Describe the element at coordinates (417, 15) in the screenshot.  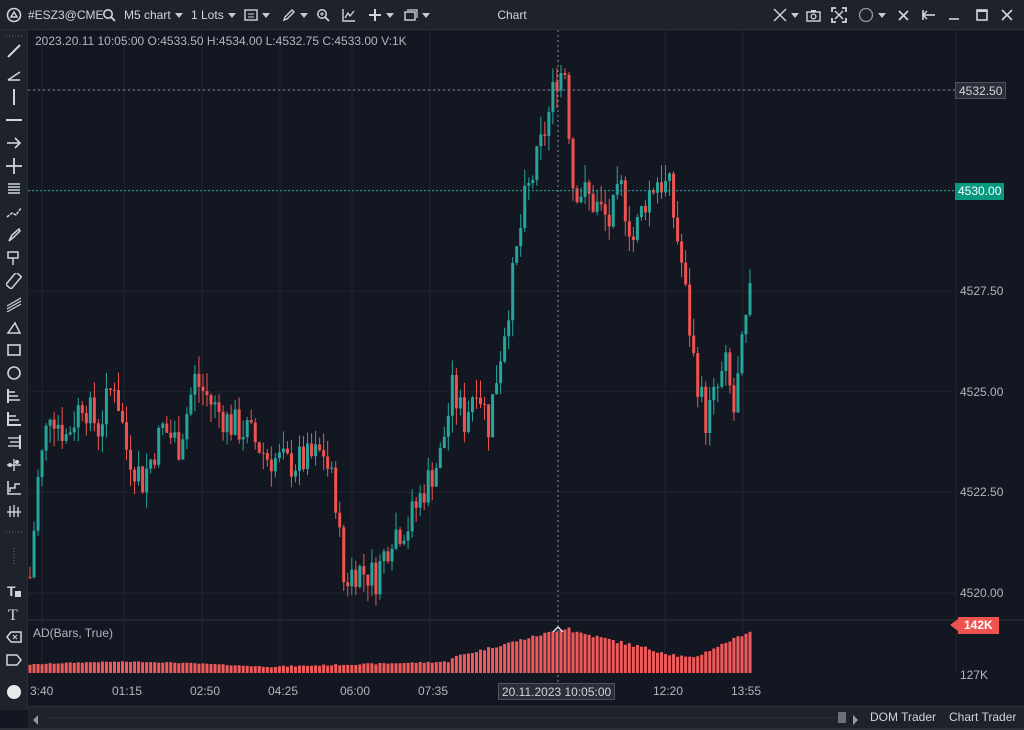
I see `templates-dropdown` at that location.